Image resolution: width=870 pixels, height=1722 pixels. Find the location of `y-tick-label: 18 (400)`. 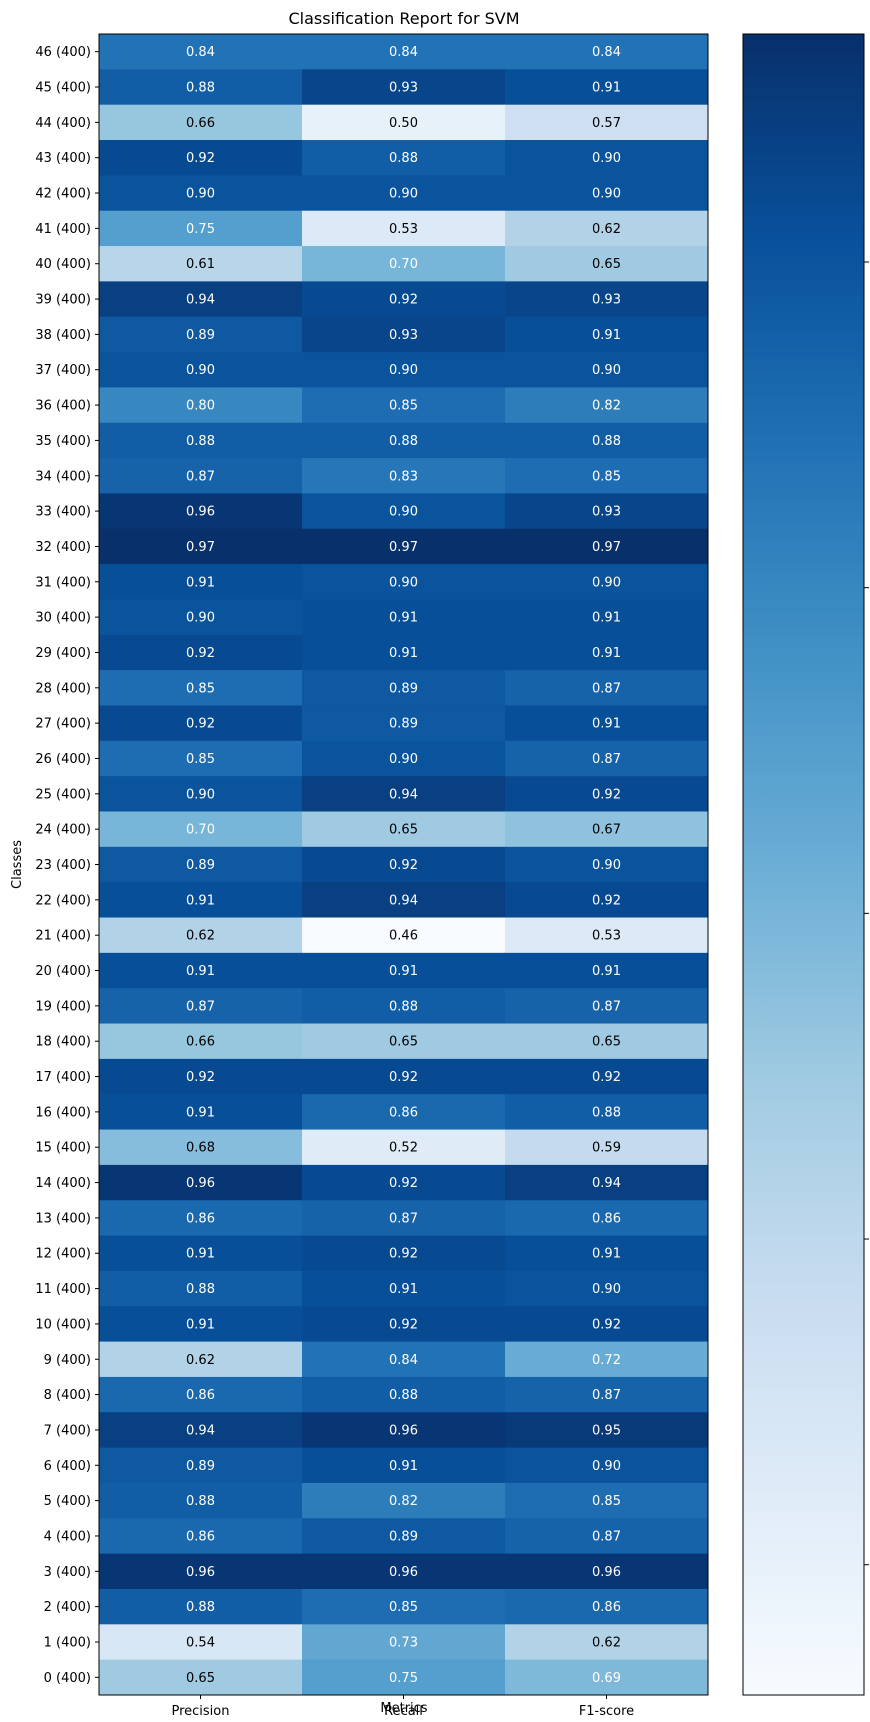

y-tick-label: 18 (400) is located at coordinates (63, 1042).